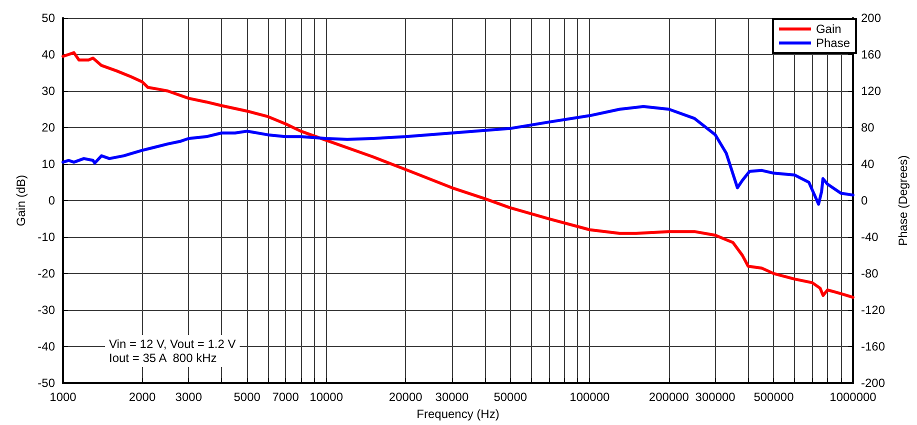 The height and width of the screenshot is (425, 917). What do you see at coordinates (49, 18) in the screenshot?
I see `y-tick-label: 50` at bounding box center [49, 18].